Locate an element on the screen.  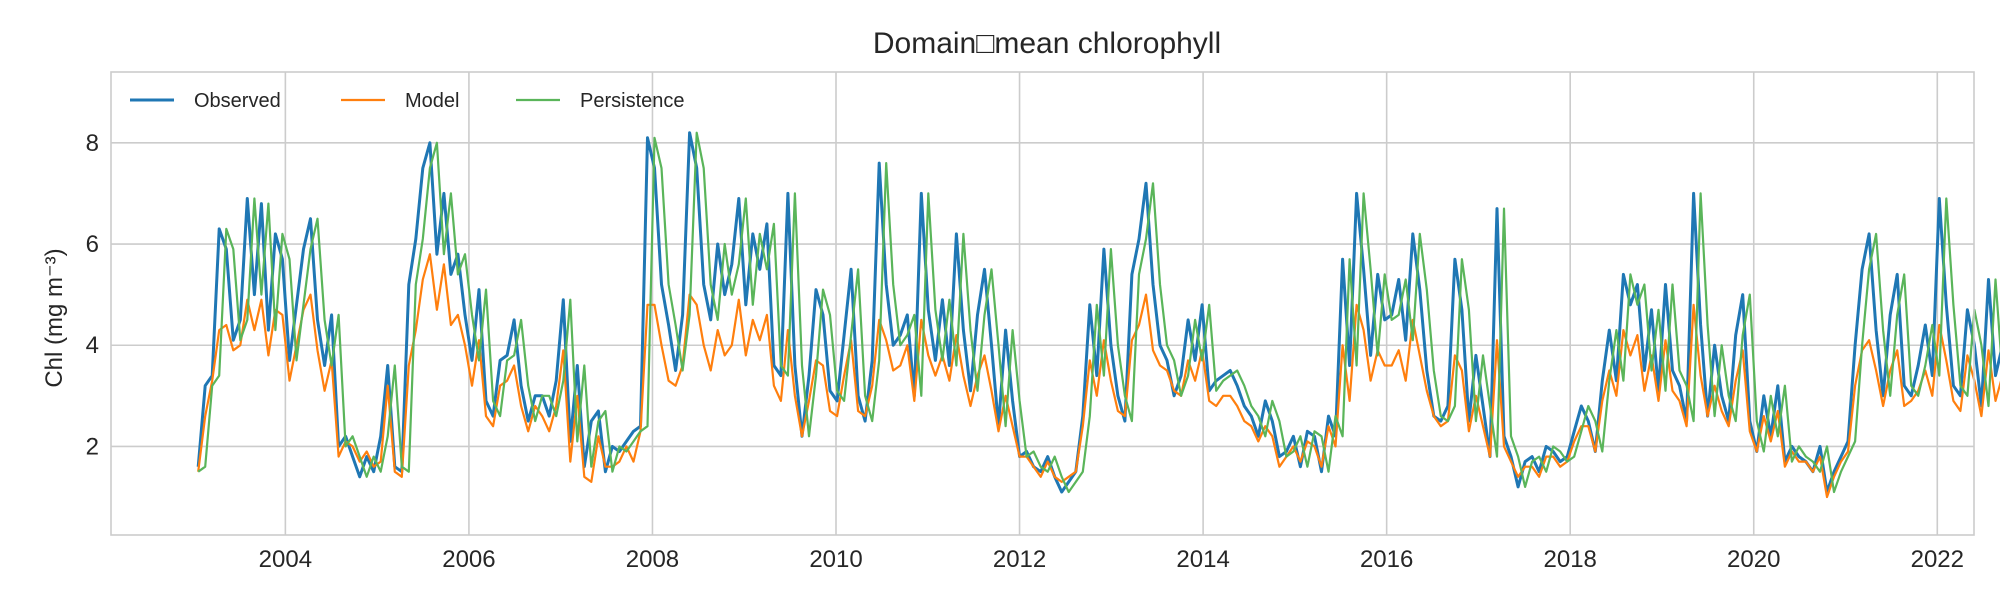
chart-title: Domain□mean chlorophyll is located at coordinates (1047, 43).